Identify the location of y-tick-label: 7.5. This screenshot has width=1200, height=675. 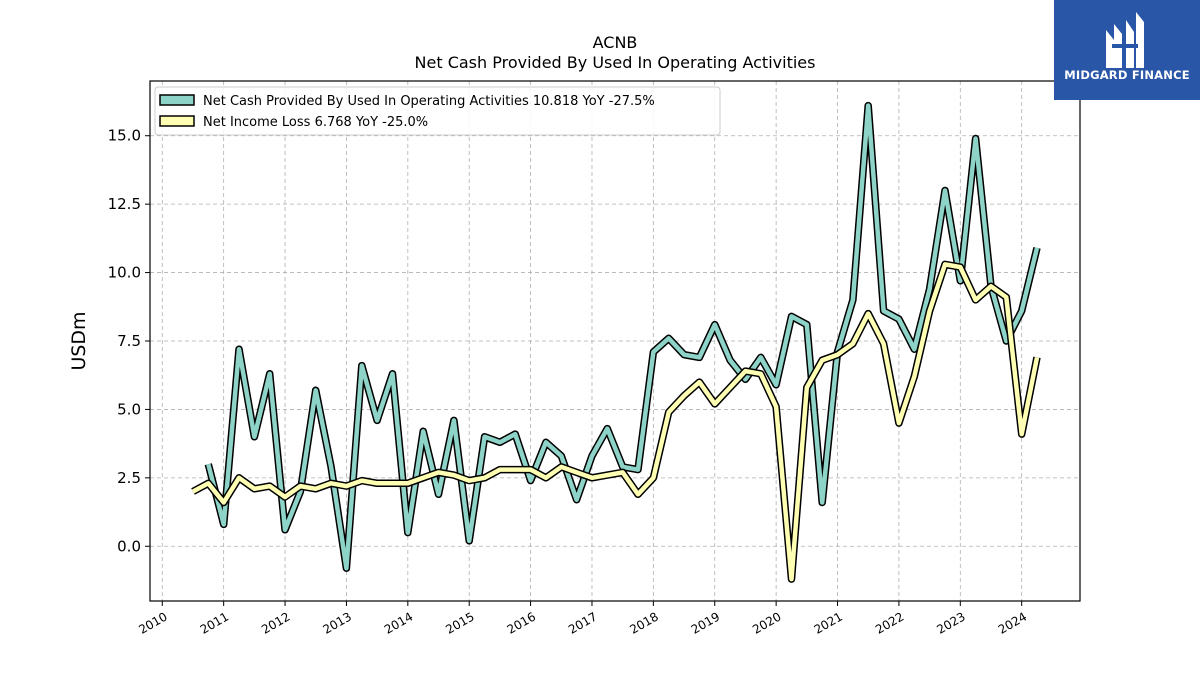
(129, 341).